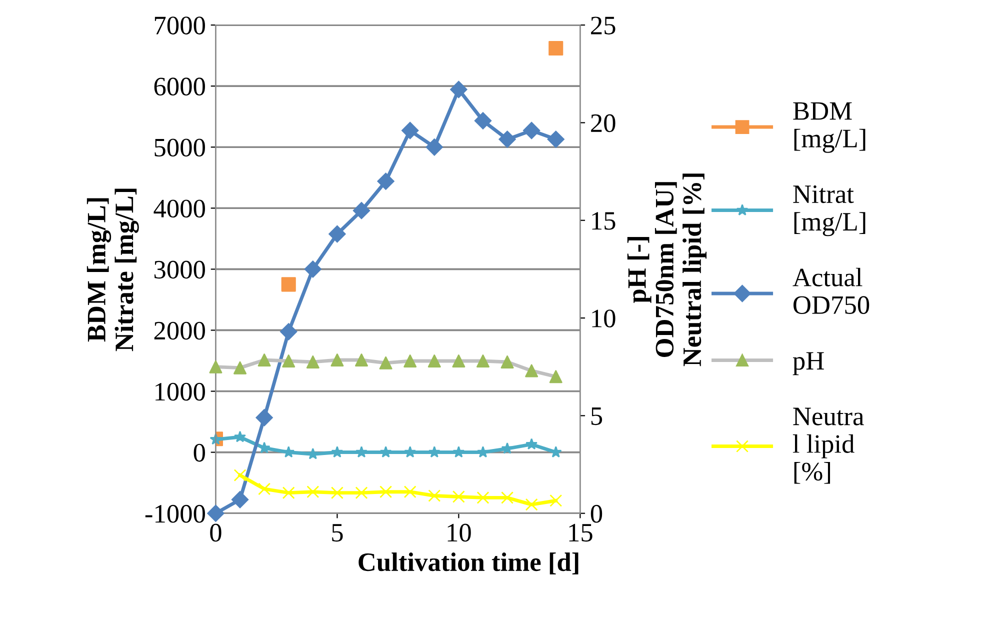 The width and height of the screenshot is (985, 626). Describe the element at coordinates (112, 270) in the screenshot. I see `y-axis-title: BDM [mg/L] Nitrate [mg/L]` at that location.